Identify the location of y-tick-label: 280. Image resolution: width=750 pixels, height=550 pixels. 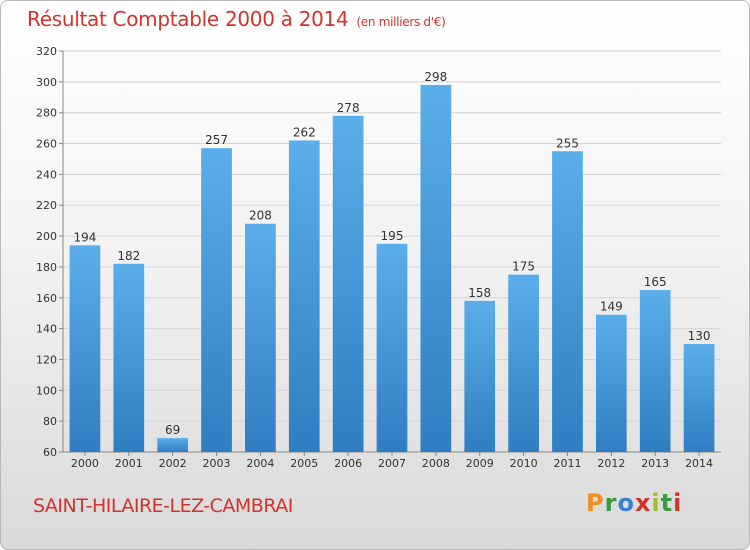
(46, 113).